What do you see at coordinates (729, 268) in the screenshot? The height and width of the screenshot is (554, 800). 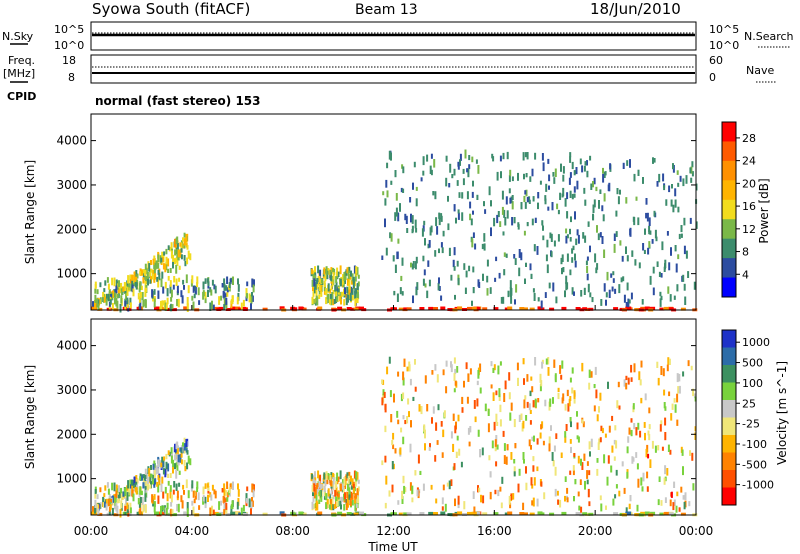 I see `colorbar-segment` at bounding box center [729, 268].